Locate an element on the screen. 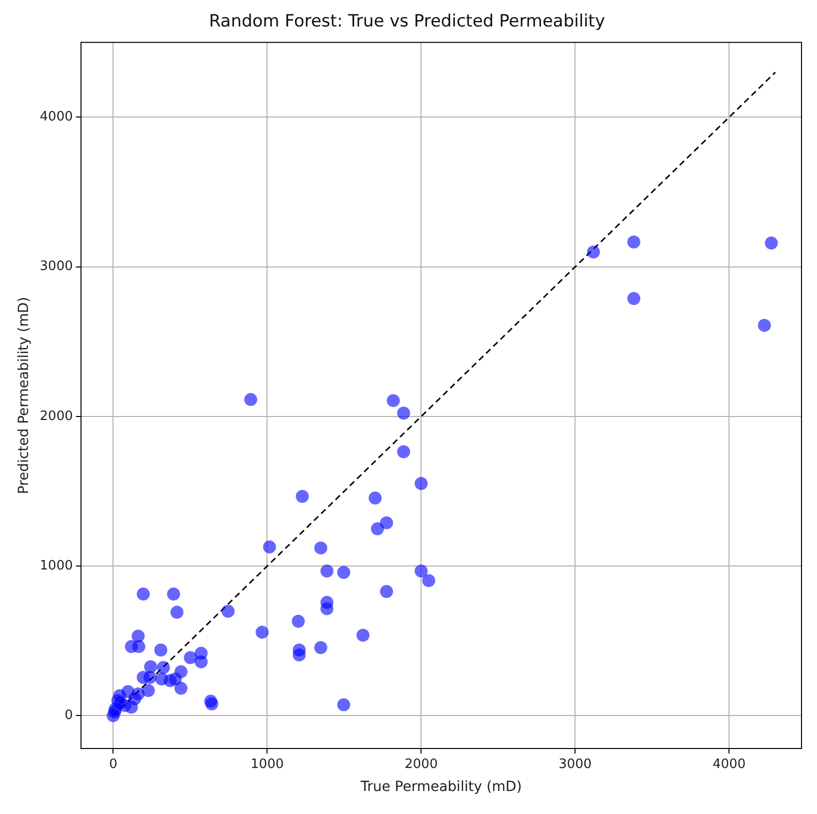 This screenshot has height=814, width=817. x-tick-label: 0 is located at coordinates (113, 764).